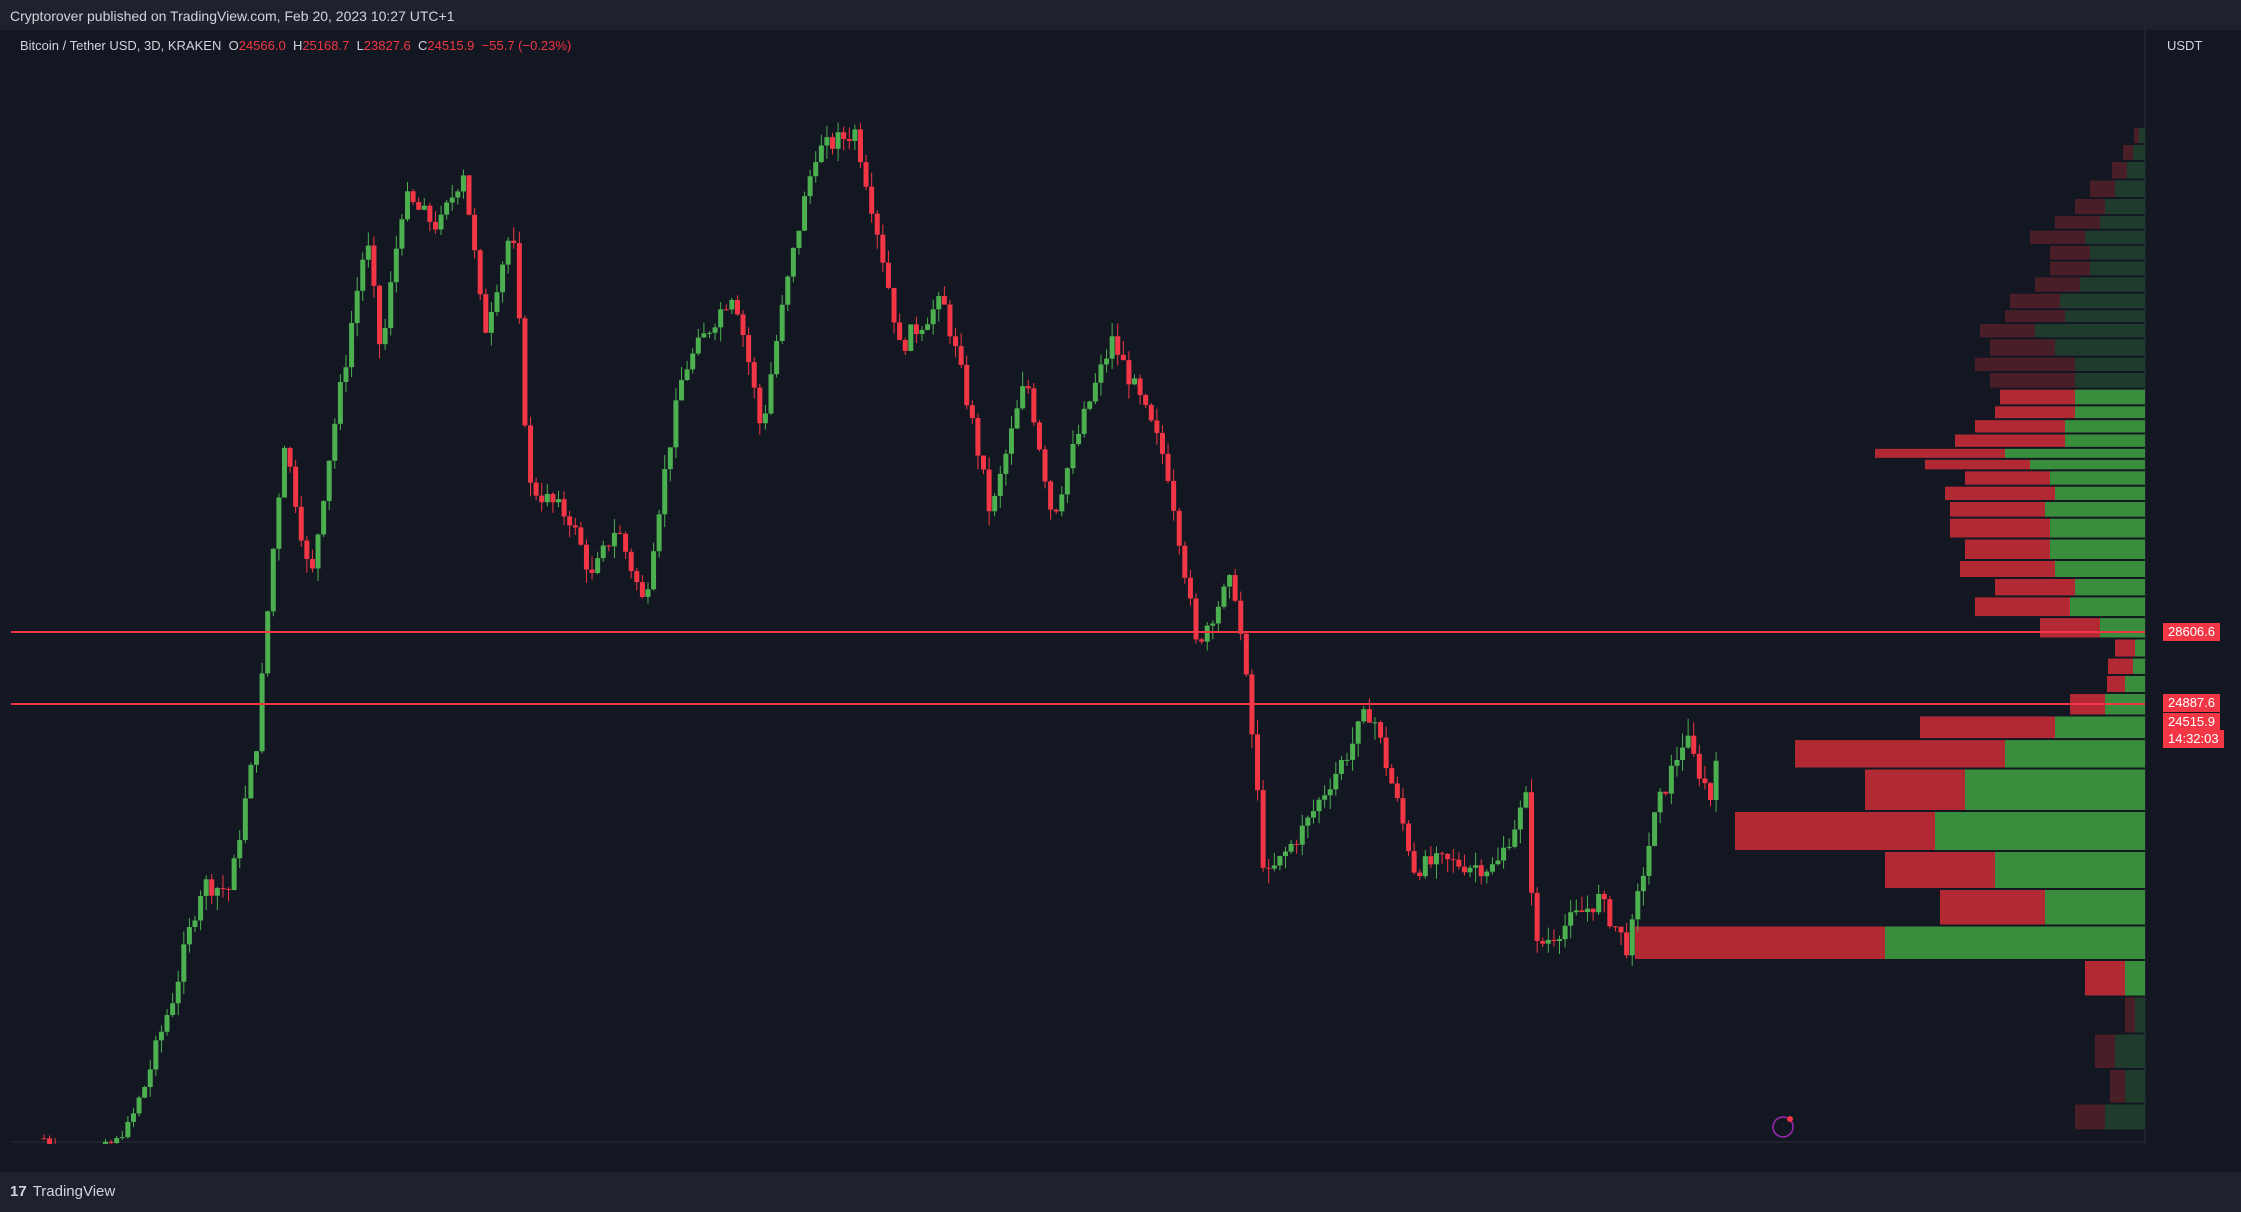 The height and width of the screenshot is (1212, 2241). What do you see at coordinates (233, 45) in the screenshot?
I see `open-label: O` at bounding box center [233, 45].